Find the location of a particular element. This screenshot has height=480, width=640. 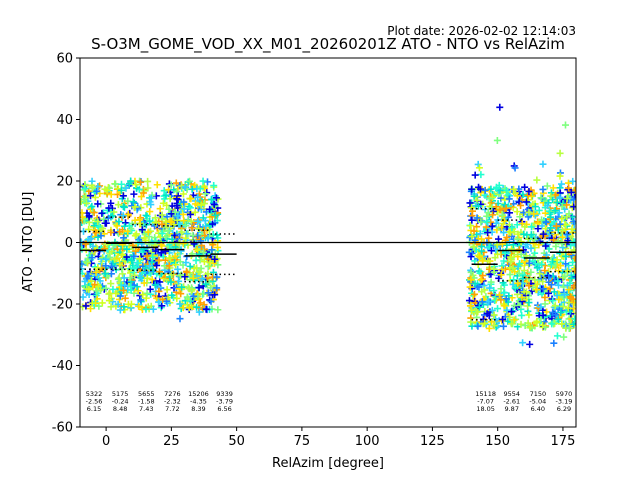

bin-stat-std: 7.72 is located at coordinates (172, 409).